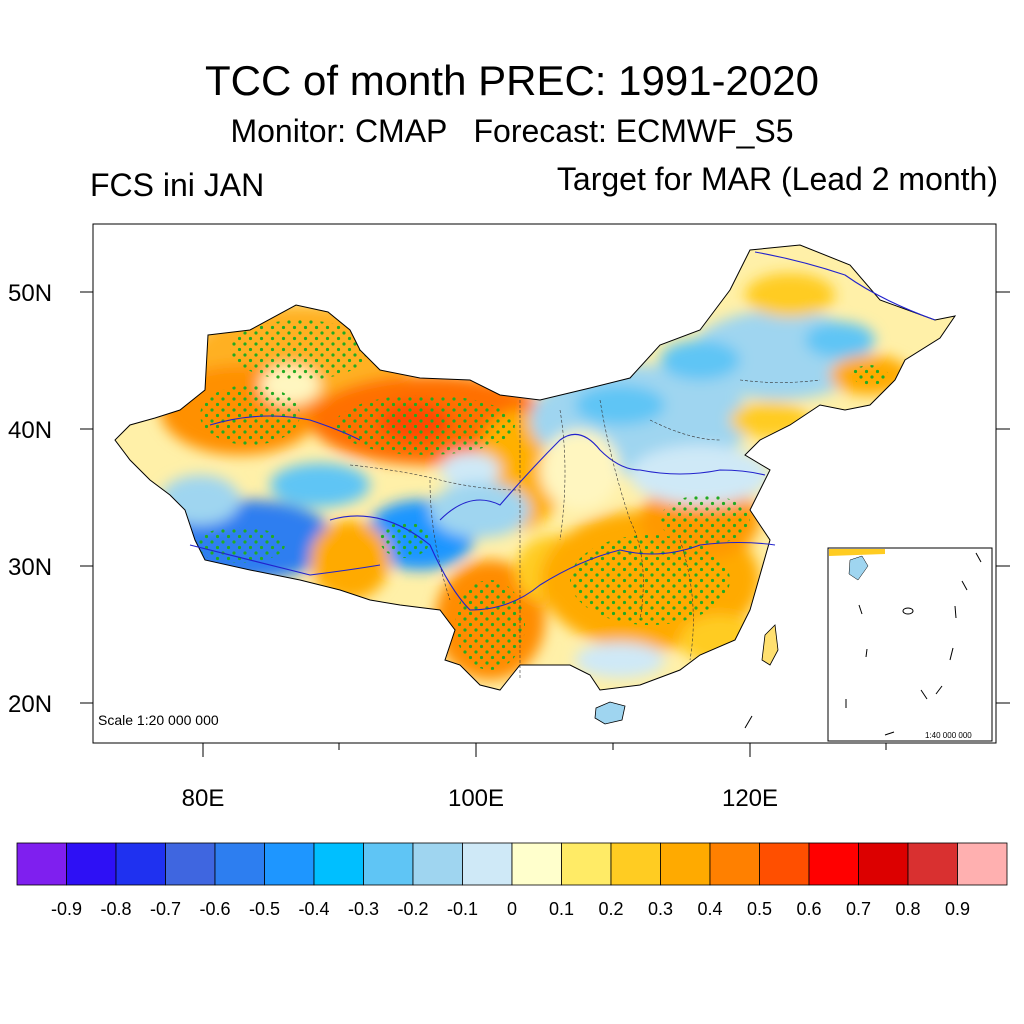 Image resolution: width=1024 pixels, height=1024 pixels. What do you see at coordinates (750, 798) in the screenshot?
I see `x-tick-120E: 120E` at bounding box center [750, 798].